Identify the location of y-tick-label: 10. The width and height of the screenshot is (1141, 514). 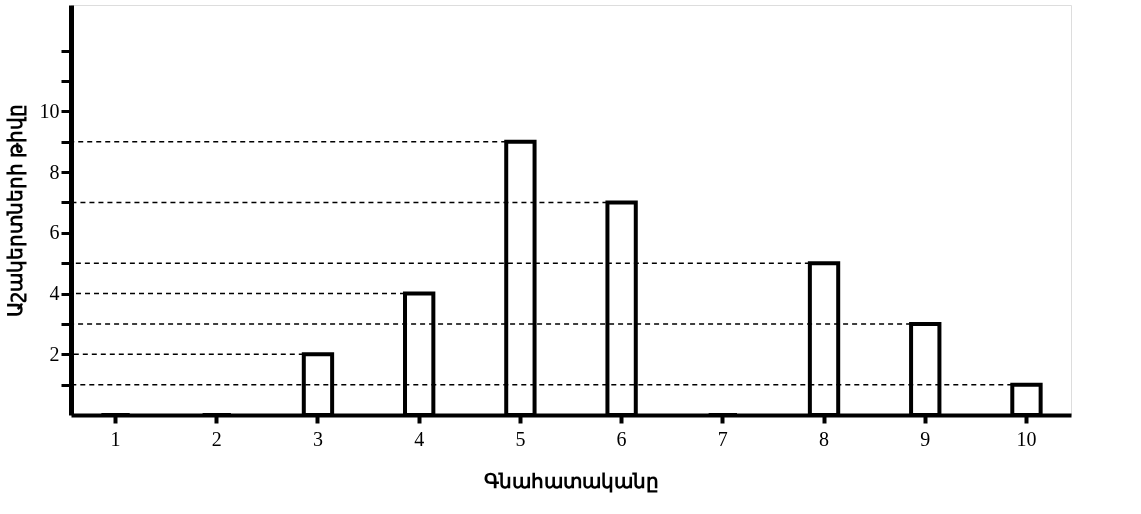
(49, 110).